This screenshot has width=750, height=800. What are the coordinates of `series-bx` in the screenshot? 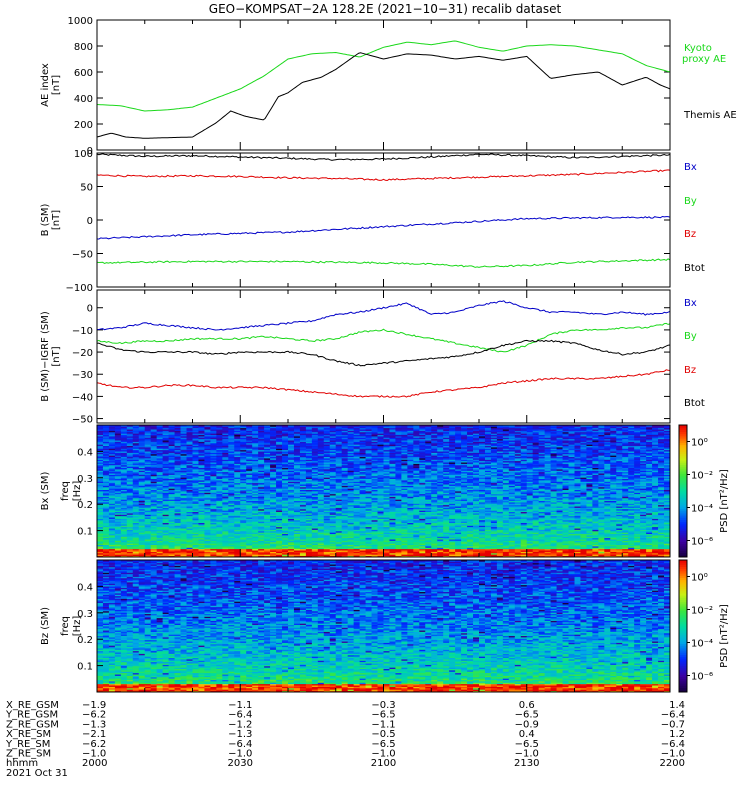 It's located at (384, 227).